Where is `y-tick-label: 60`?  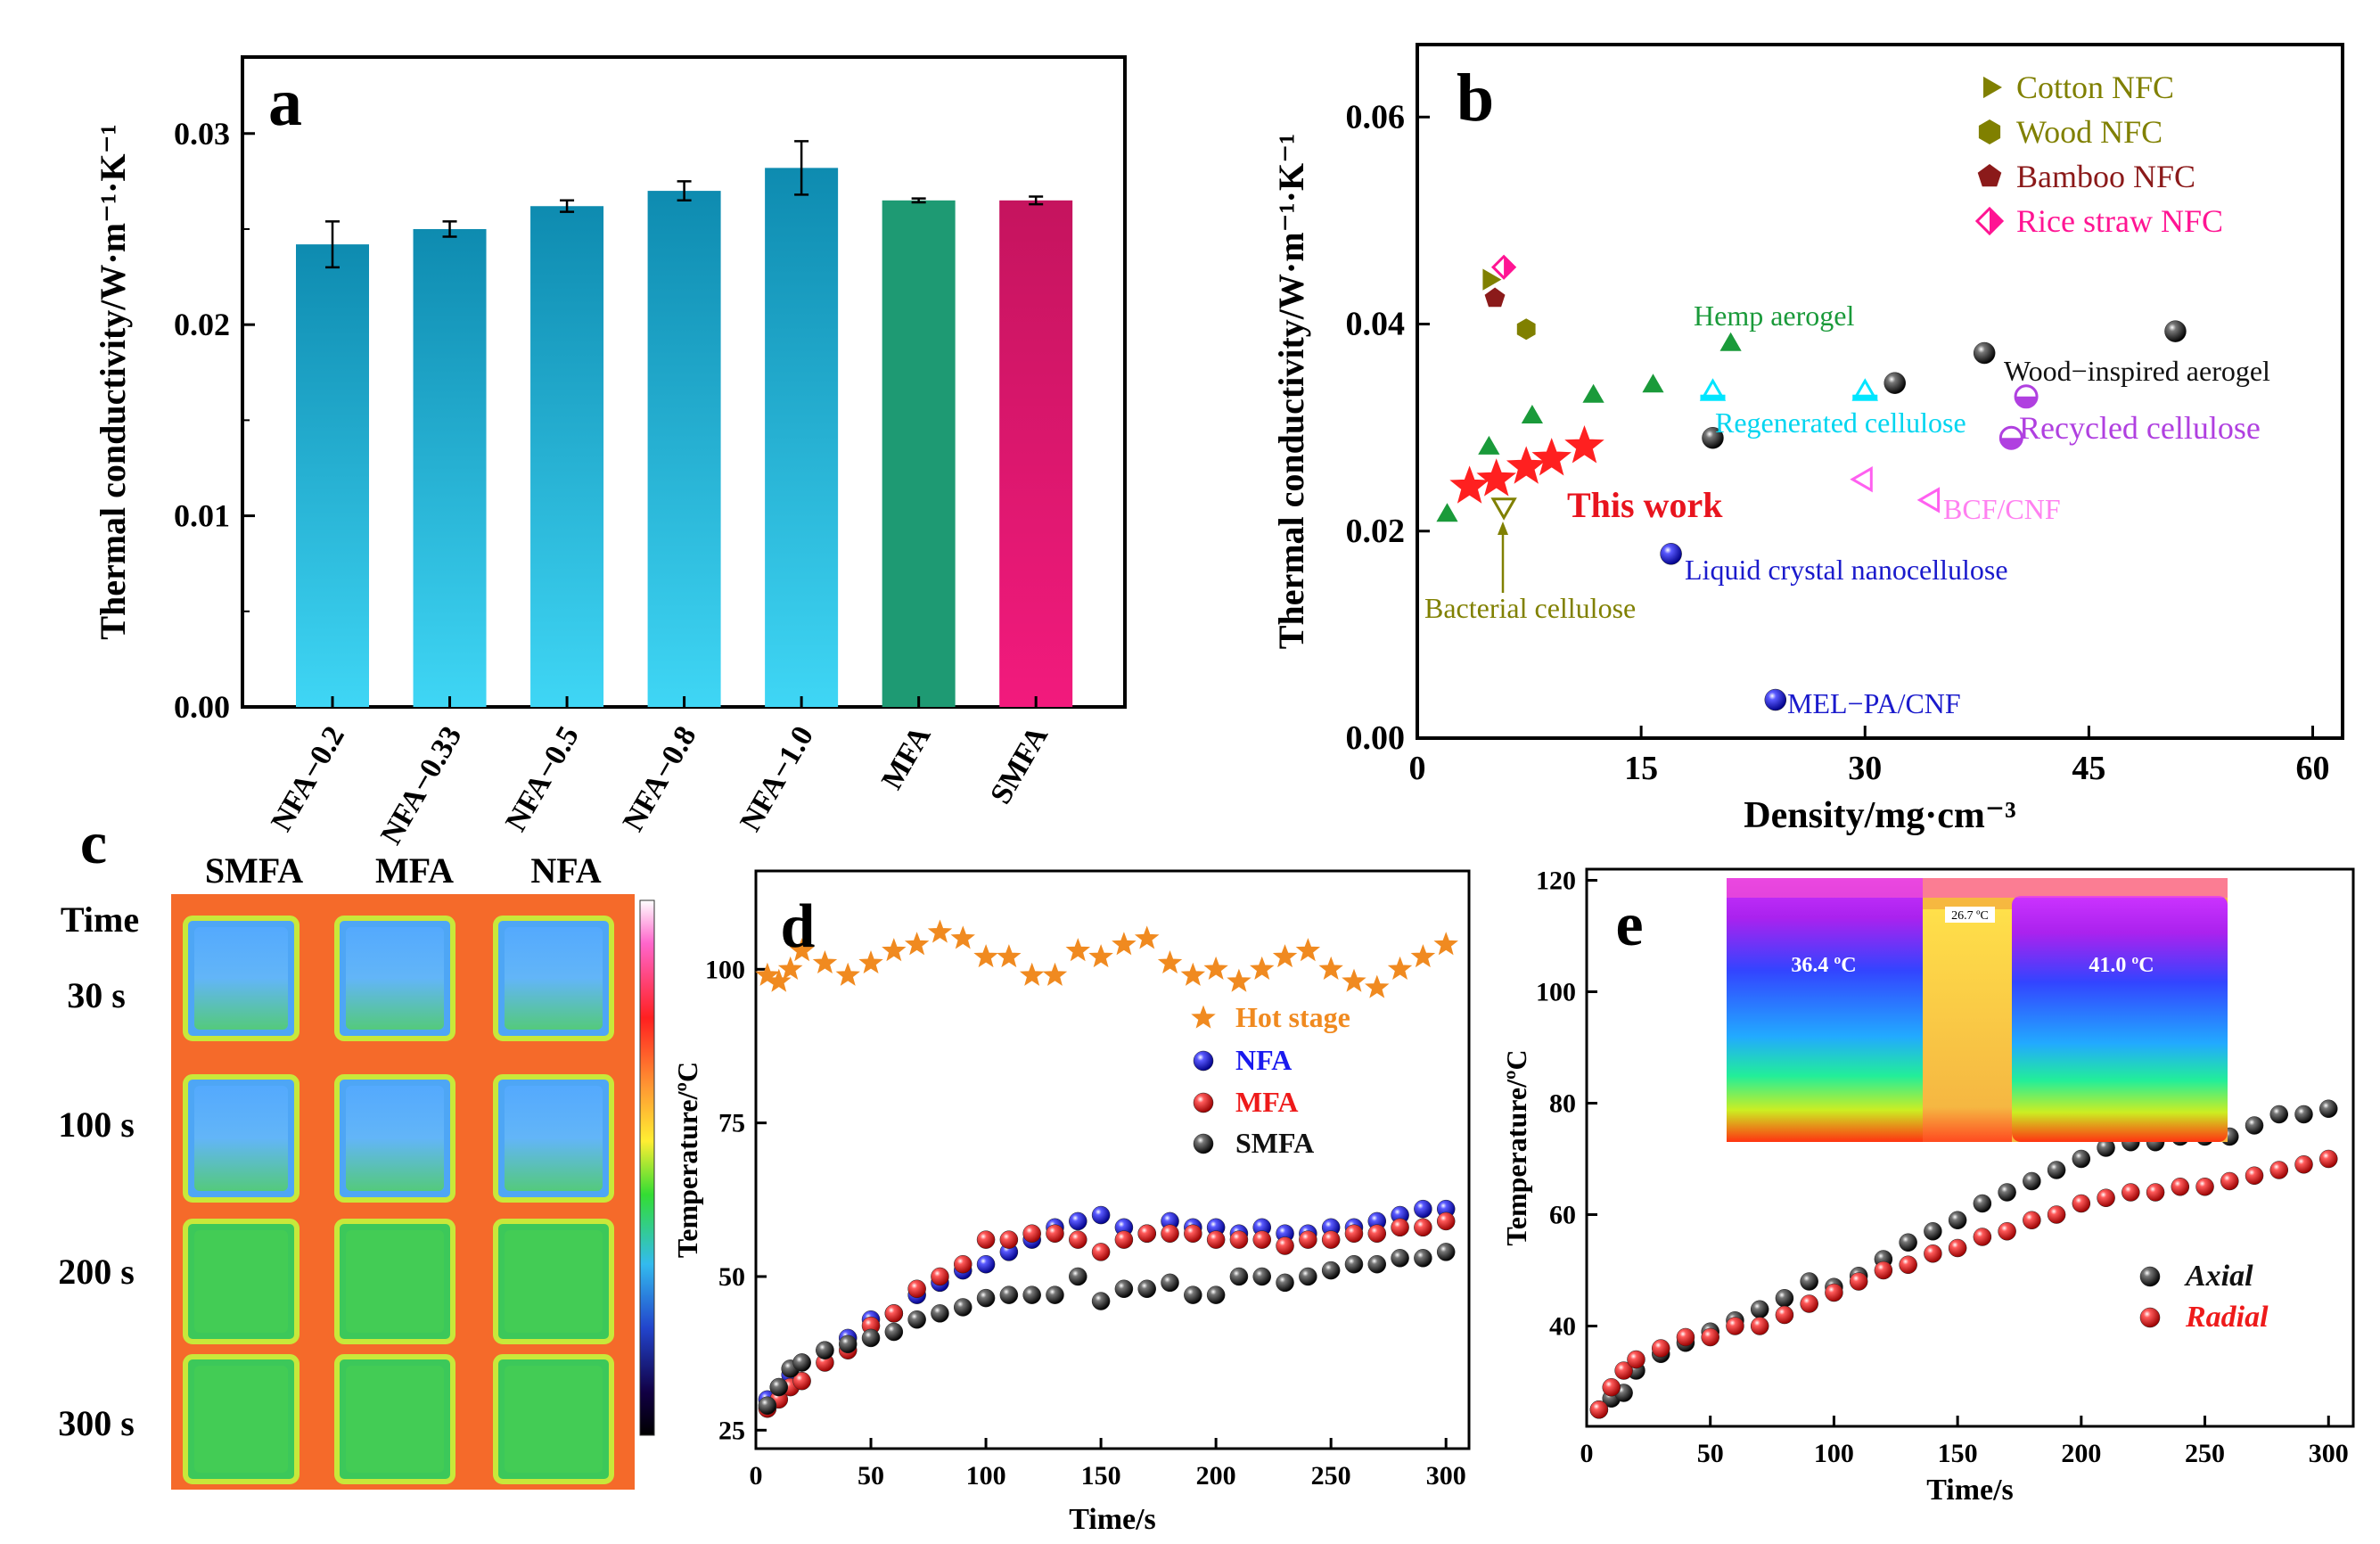 y-tick-label: 60 is located at coordinates (1562, 1215).